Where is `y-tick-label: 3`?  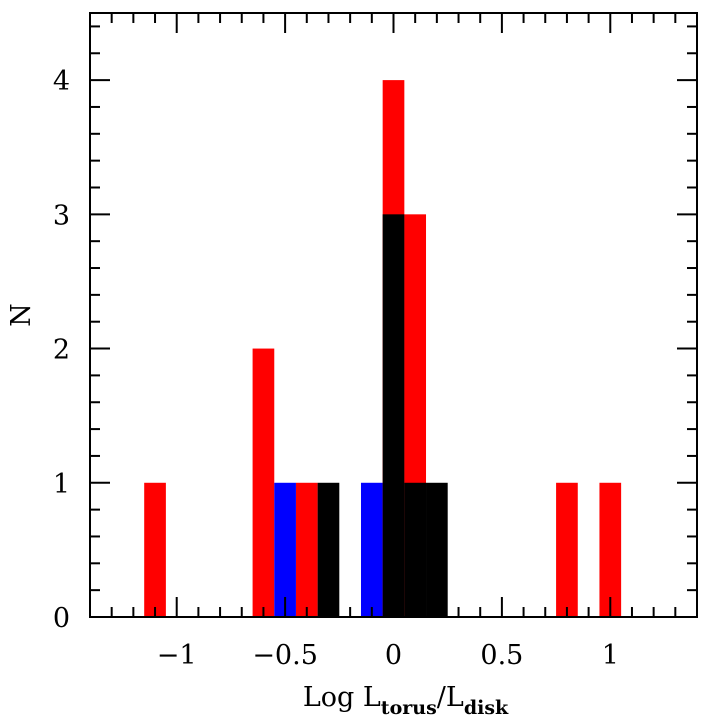
y-tick-label: 3 is located at coordinates (61, 215).